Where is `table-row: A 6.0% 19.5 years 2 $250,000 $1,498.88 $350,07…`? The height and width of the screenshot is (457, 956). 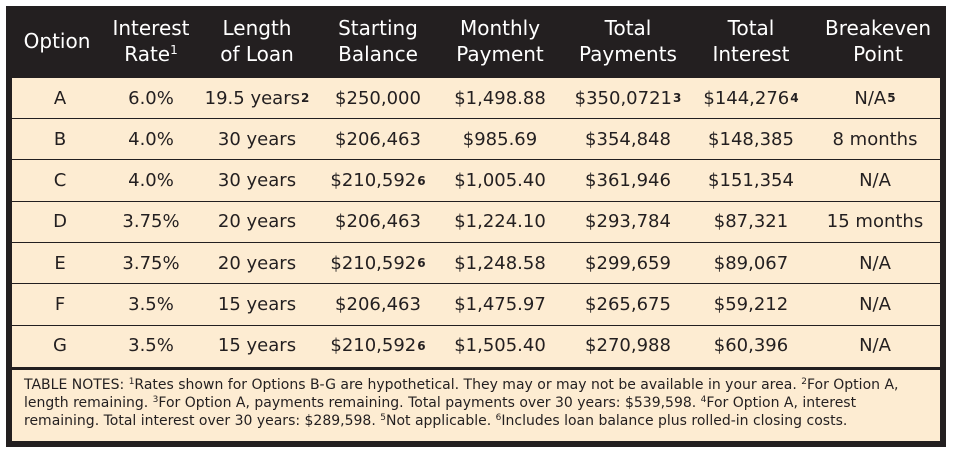
table-row: A 6.0% 19.5 years 2 $250,000 $1,498.88 $350,07… is located at coordinates (476, 98).